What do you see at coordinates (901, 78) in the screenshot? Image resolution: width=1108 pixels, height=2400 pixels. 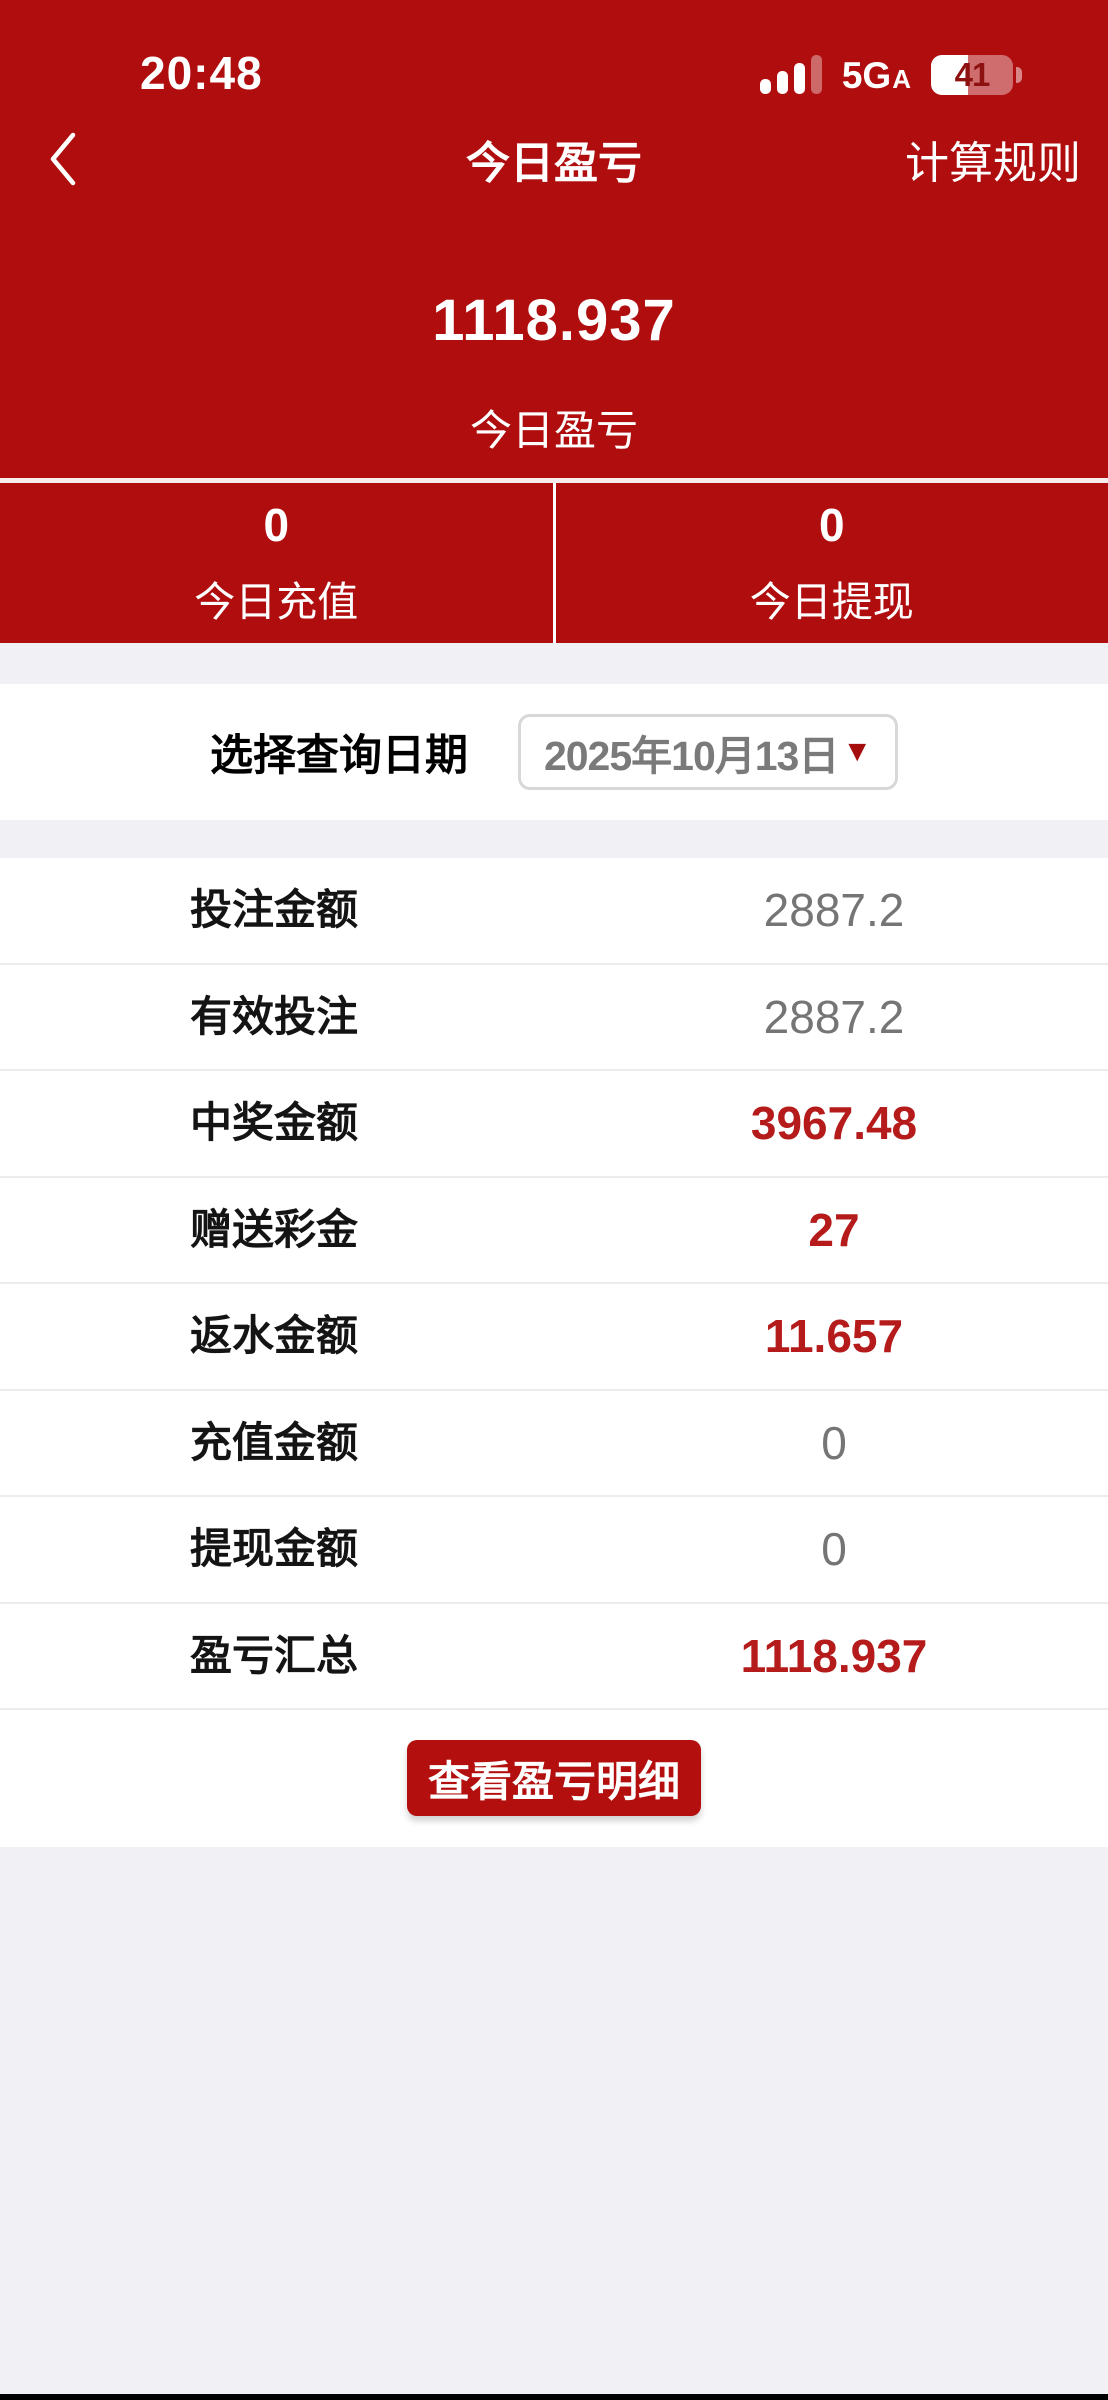 I see `network-sub-label: A` at bounding box center [901, 78].